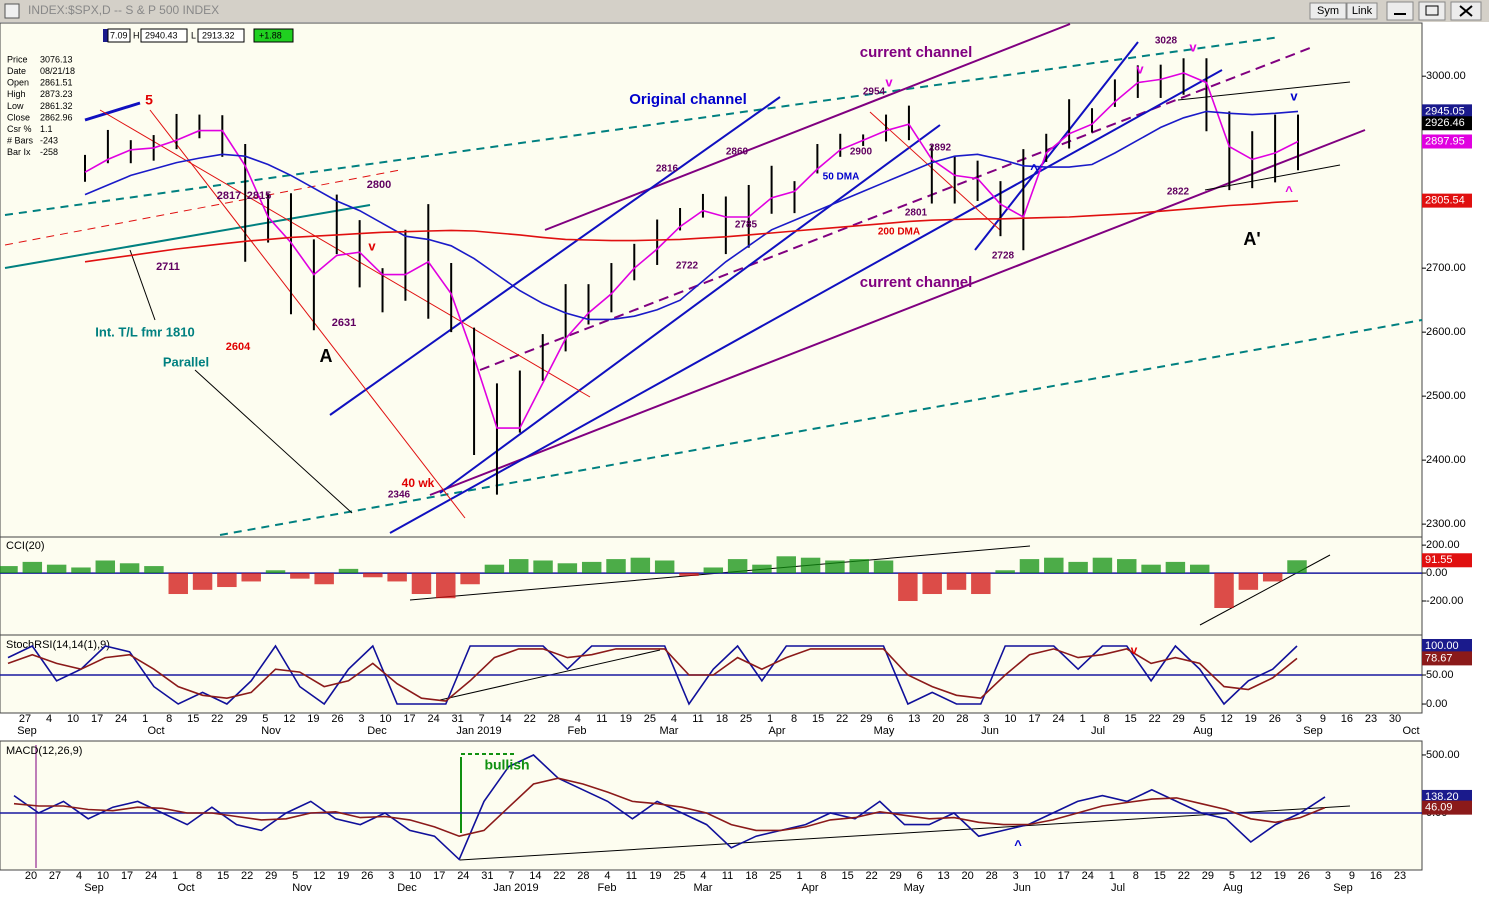 This screenshot has width=1489, height=899. Describe the element at coordinates (289, 719) in the screenshot. I see `x-tick-label: 12` at that location.